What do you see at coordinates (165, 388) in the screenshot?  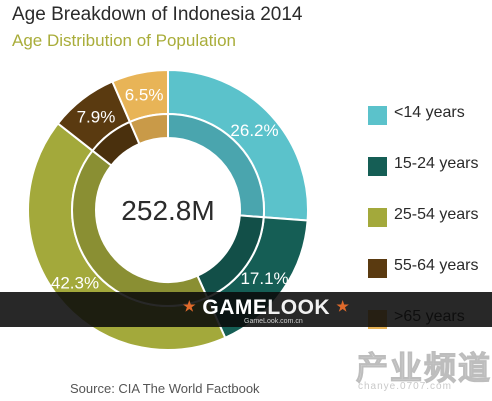 I see `source-note: Source: CIA The World Factbook` at bounding box center [165, 388].